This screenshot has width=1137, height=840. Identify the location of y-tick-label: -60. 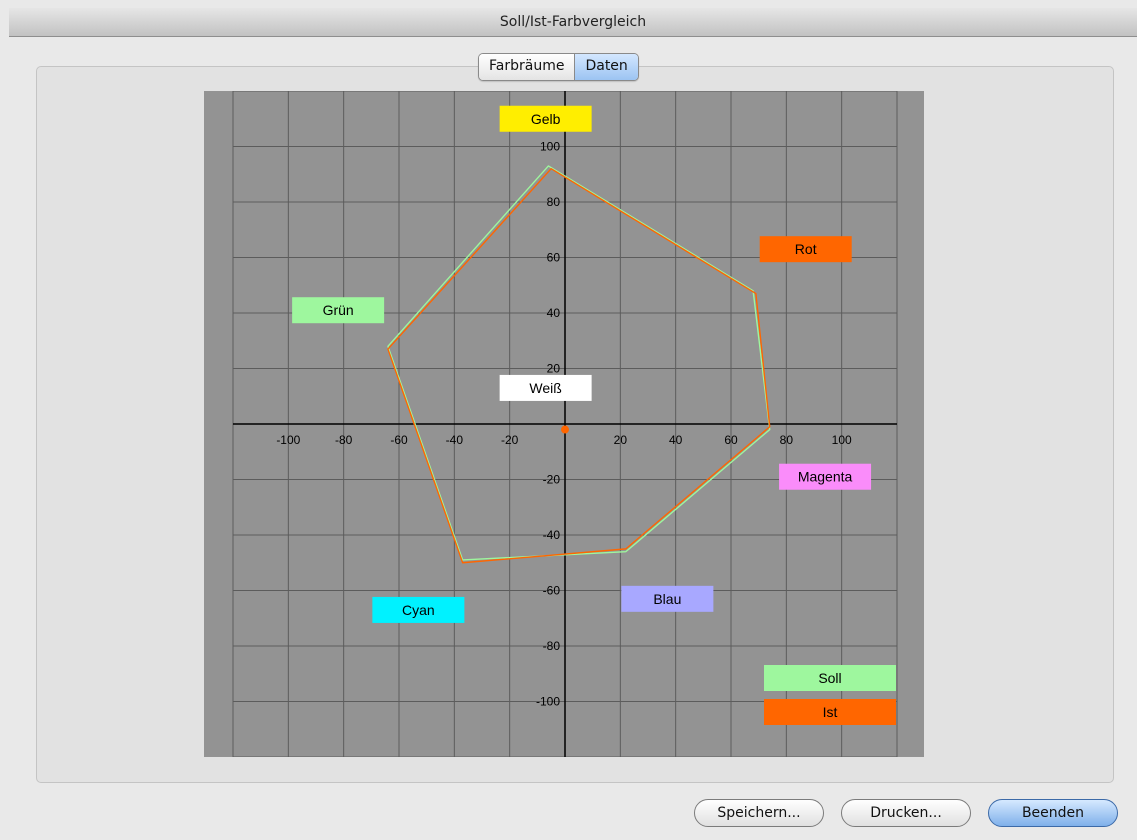
(552, 591).